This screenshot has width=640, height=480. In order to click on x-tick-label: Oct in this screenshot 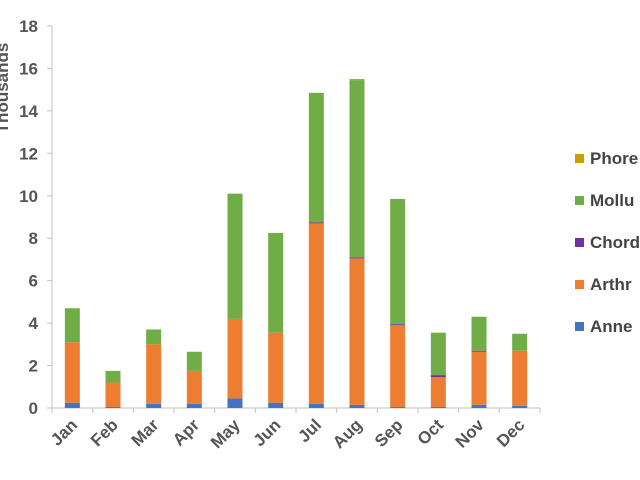, I will do `click(431, 432)`.